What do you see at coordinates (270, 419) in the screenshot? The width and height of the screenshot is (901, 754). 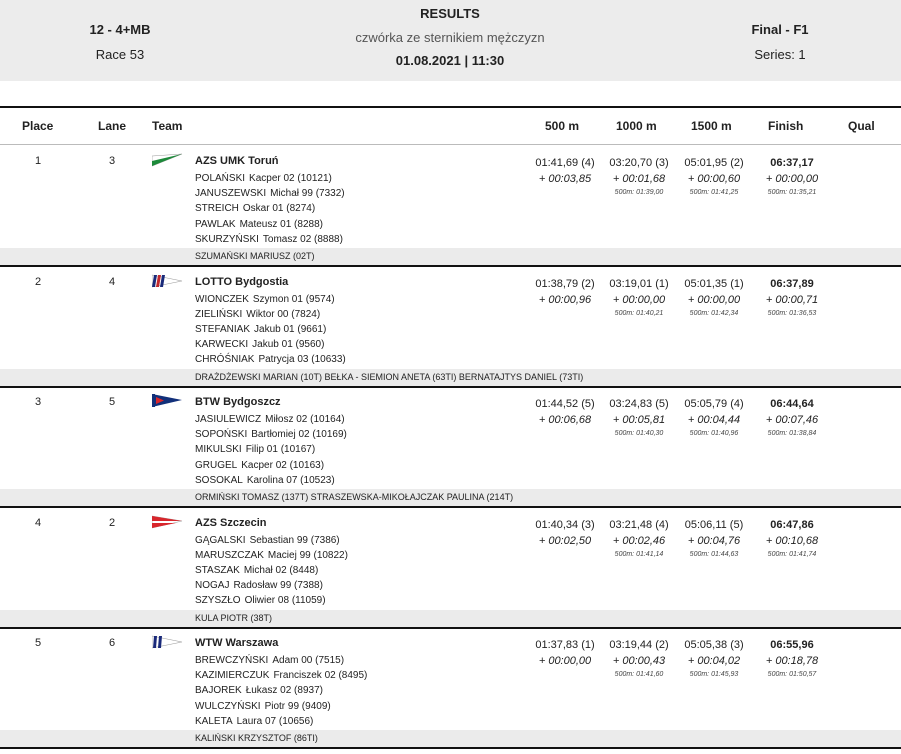 I see `crew-member: JASIULEWICZ Miłosz 02 (10164)` at bounding box center [270, 419].